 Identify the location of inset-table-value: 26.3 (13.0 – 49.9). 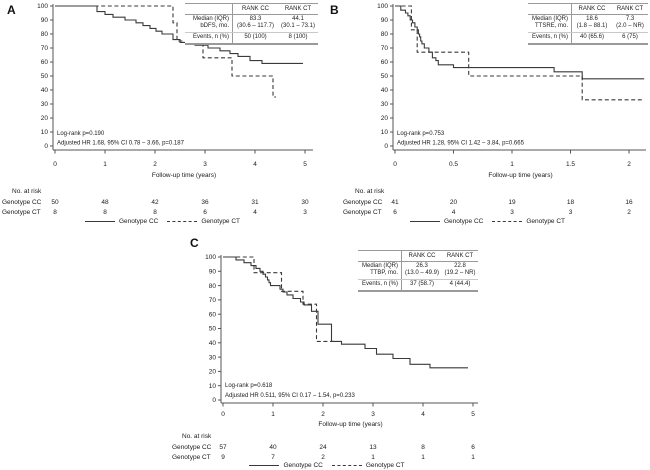
(422, 270).